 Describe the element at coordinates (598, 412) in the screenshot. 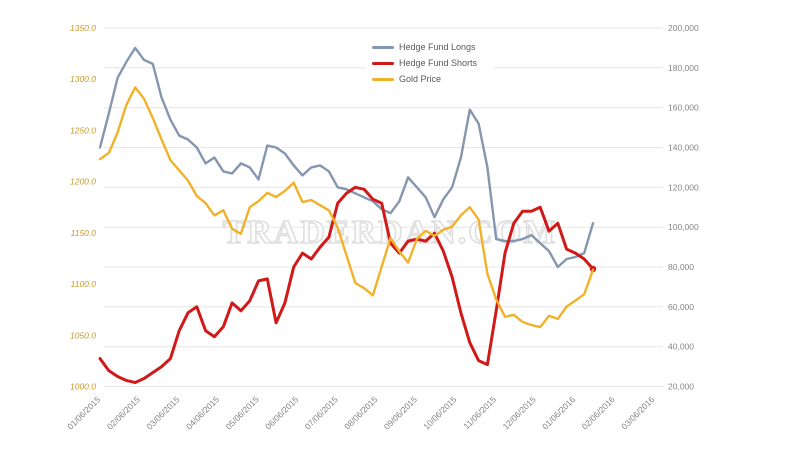

I see `x-axis-tick: 02/06/2016` at that location.